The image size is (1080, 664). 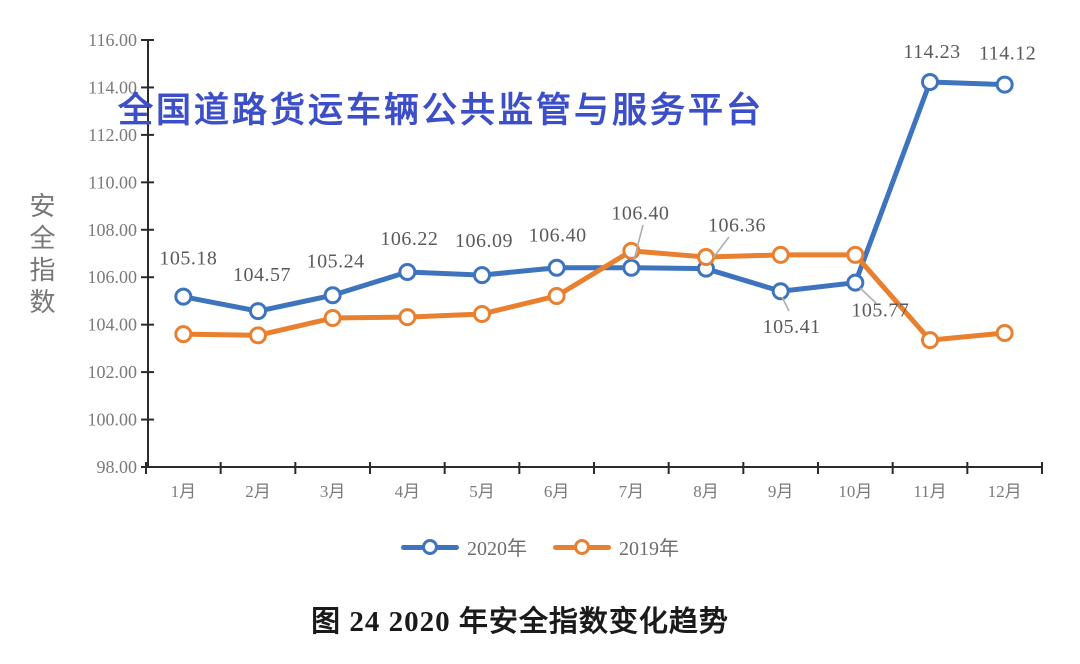 I want to click on data-label: 114.23, so click(x=931, y=52).